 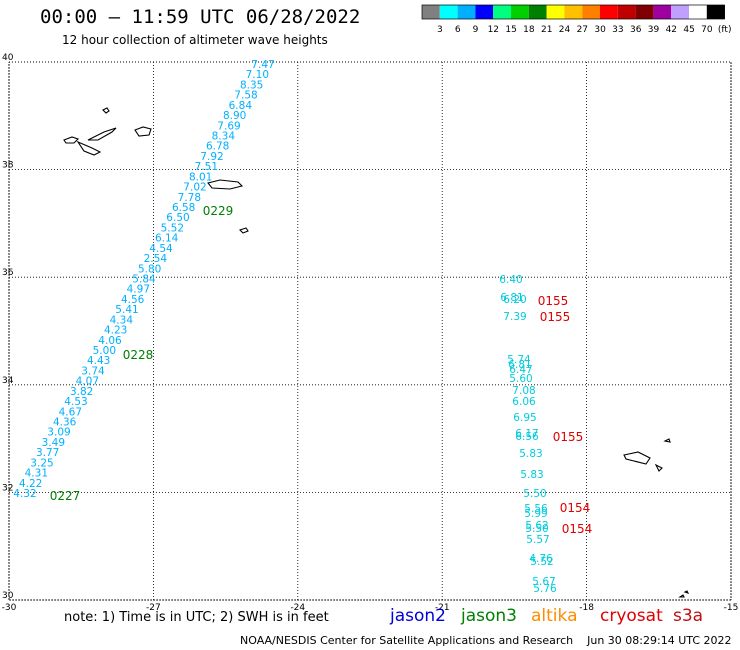 I want to click on time-label: 0227, so click(x=65, y=496).